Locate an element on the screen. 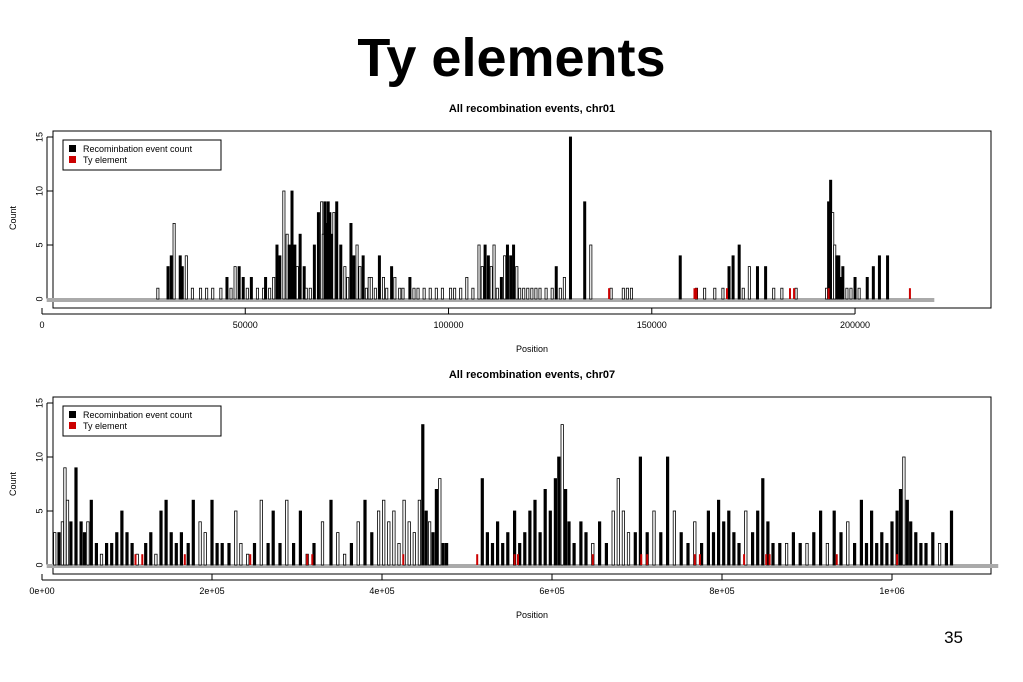 The image size is (1023, 682). x-tick-label: 0 is located at coordinates (41, 325).